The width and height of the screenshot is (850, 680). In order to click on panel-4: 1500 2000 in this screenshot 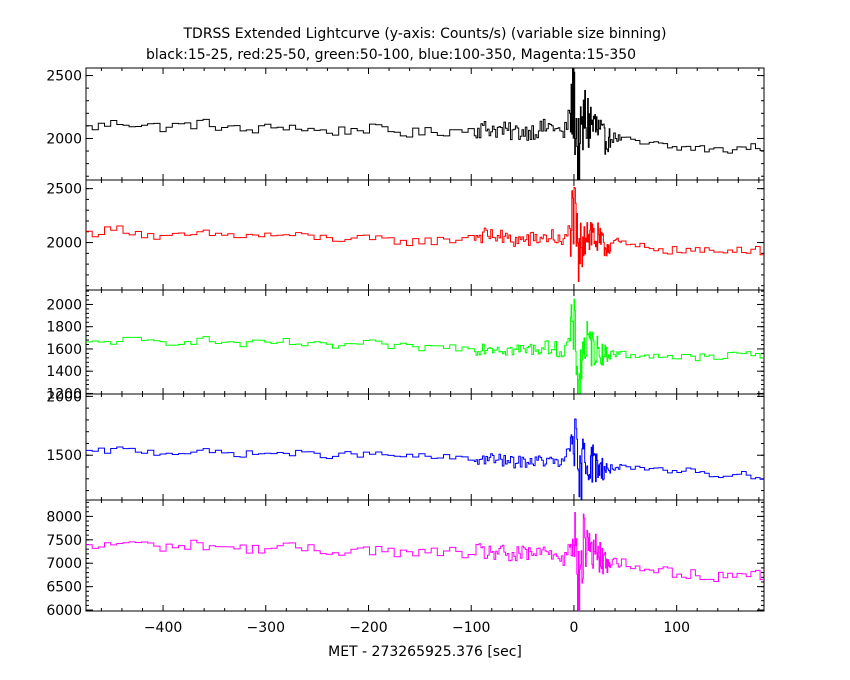, I will do `click(405, 445)`.